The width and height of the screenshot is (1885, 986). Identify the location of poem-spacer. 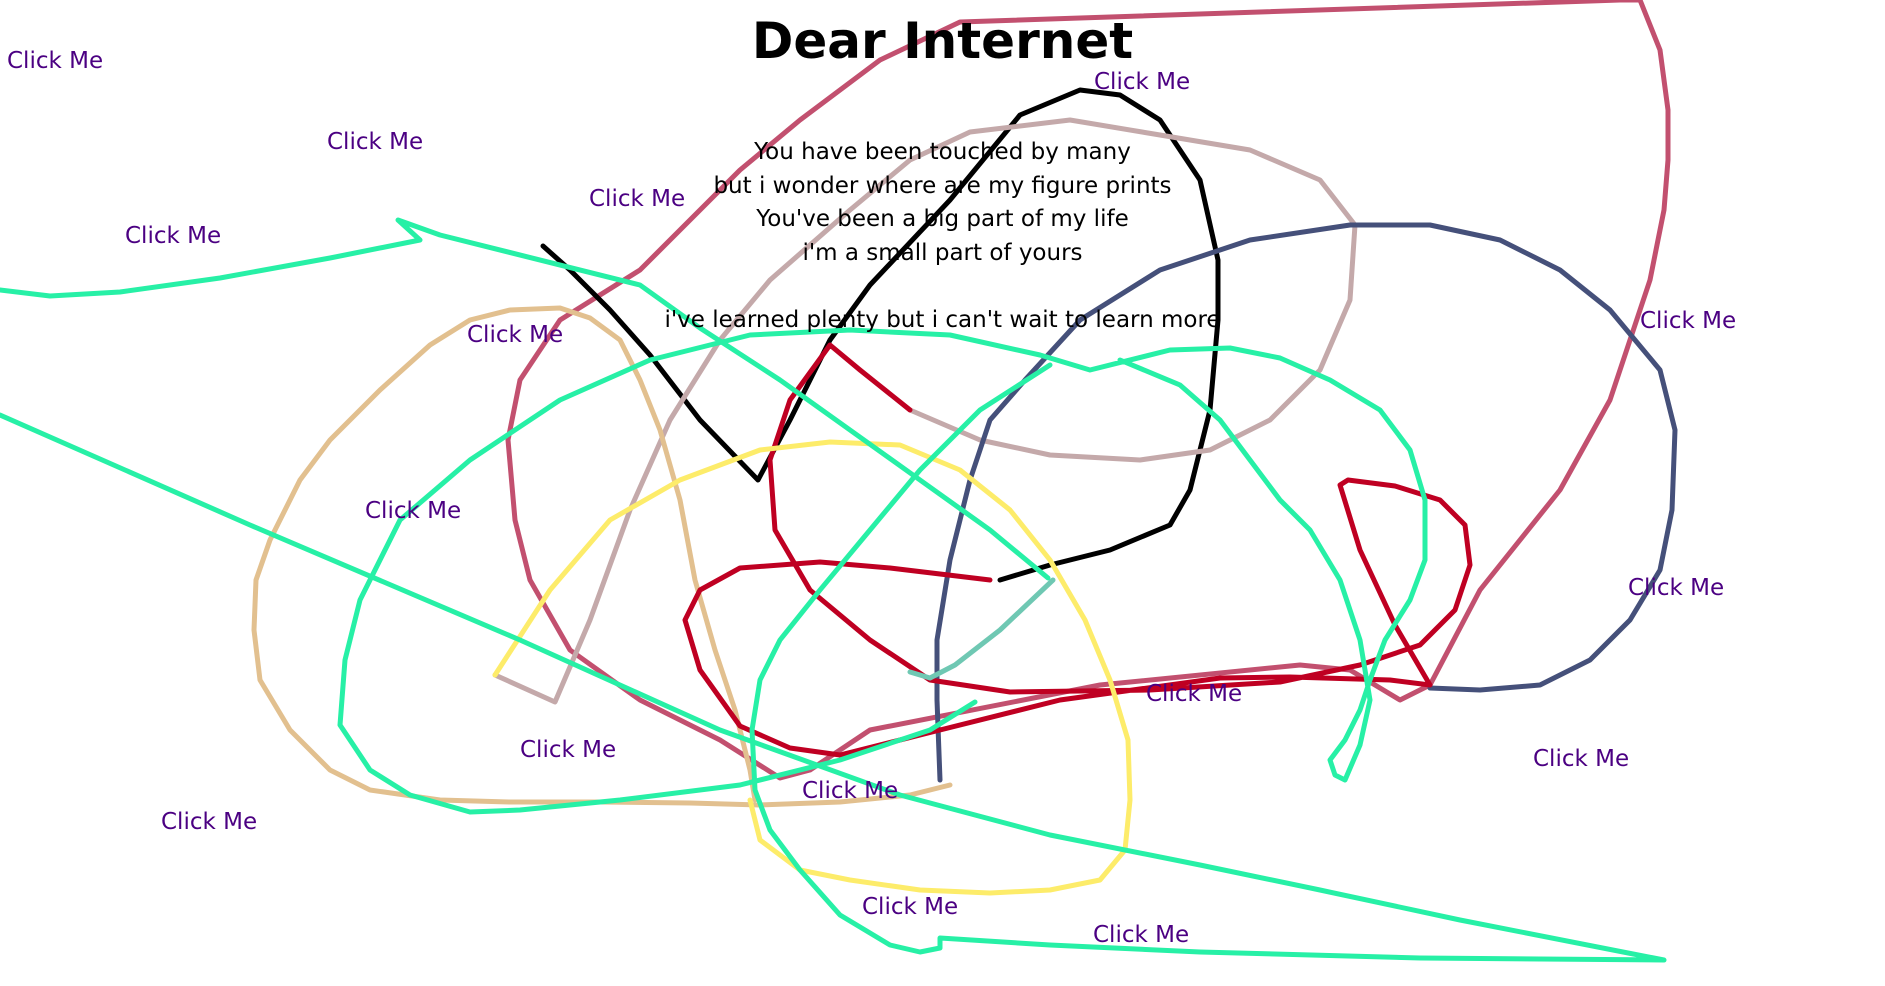
(942, 287).